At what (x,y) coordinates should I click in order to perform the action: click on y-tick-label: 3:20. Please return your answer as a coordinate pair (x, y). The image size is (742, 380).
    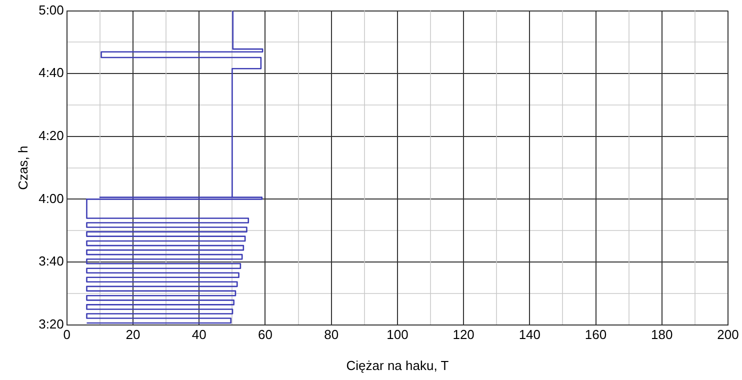
    Looking at the image, I should click on (51, 324).